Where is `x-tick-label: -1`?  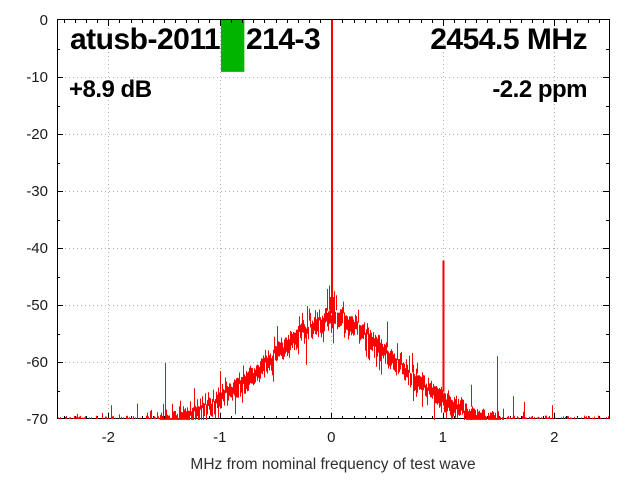 x-tick-label: -1 is located at coordinates (219, 437).